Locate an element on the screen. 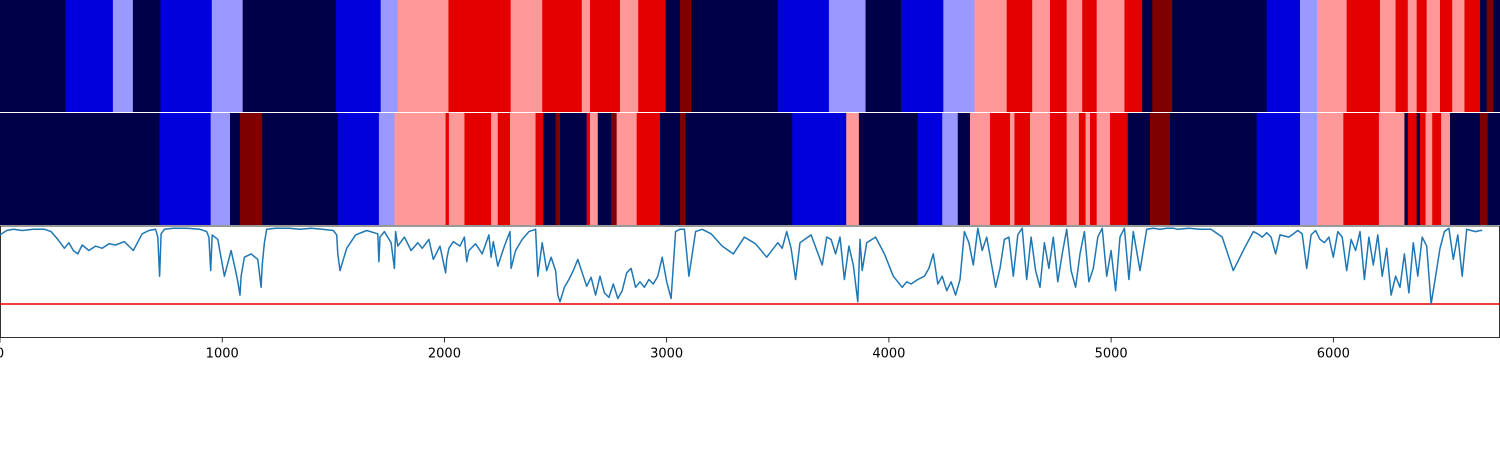 Image resolution: width=1500 pixels, height=450 pixels. x-tick-label-0: 0 is located at coordinates (2, 354).